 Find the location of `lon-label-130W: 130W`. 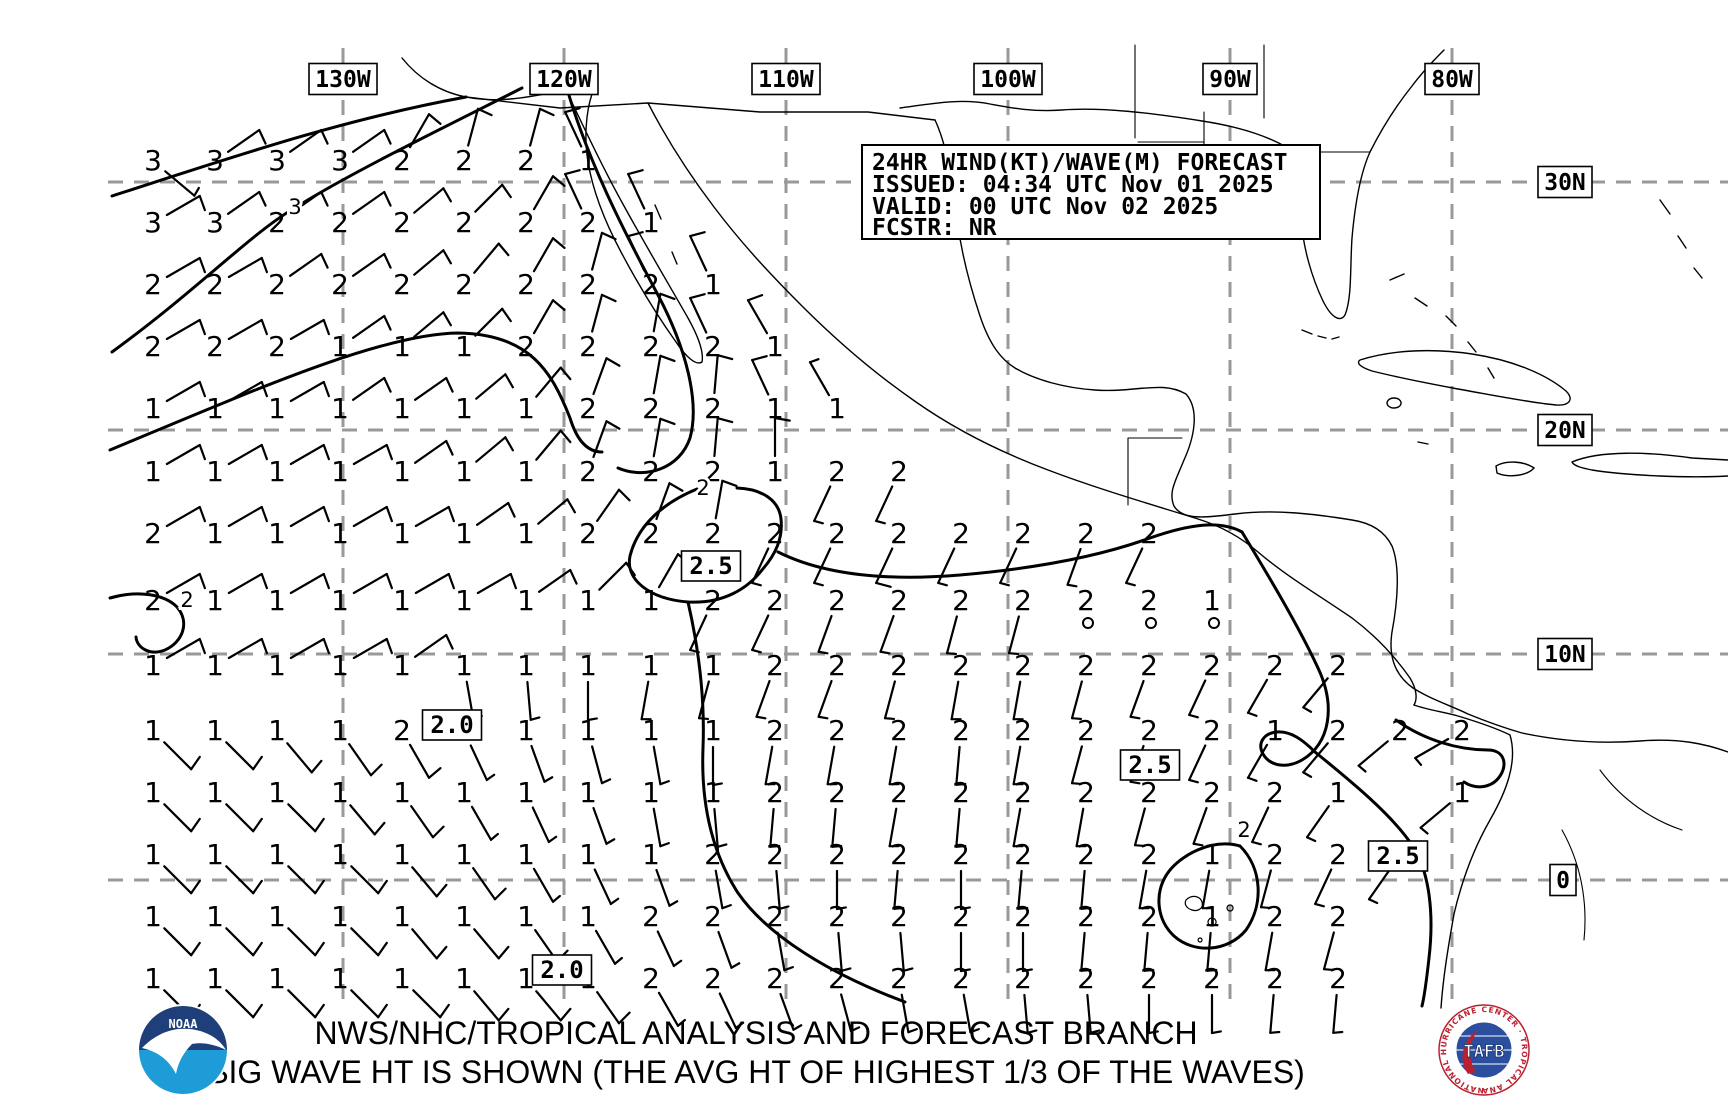

lon-label-130W: 130W is located at coordinates (343, 80).